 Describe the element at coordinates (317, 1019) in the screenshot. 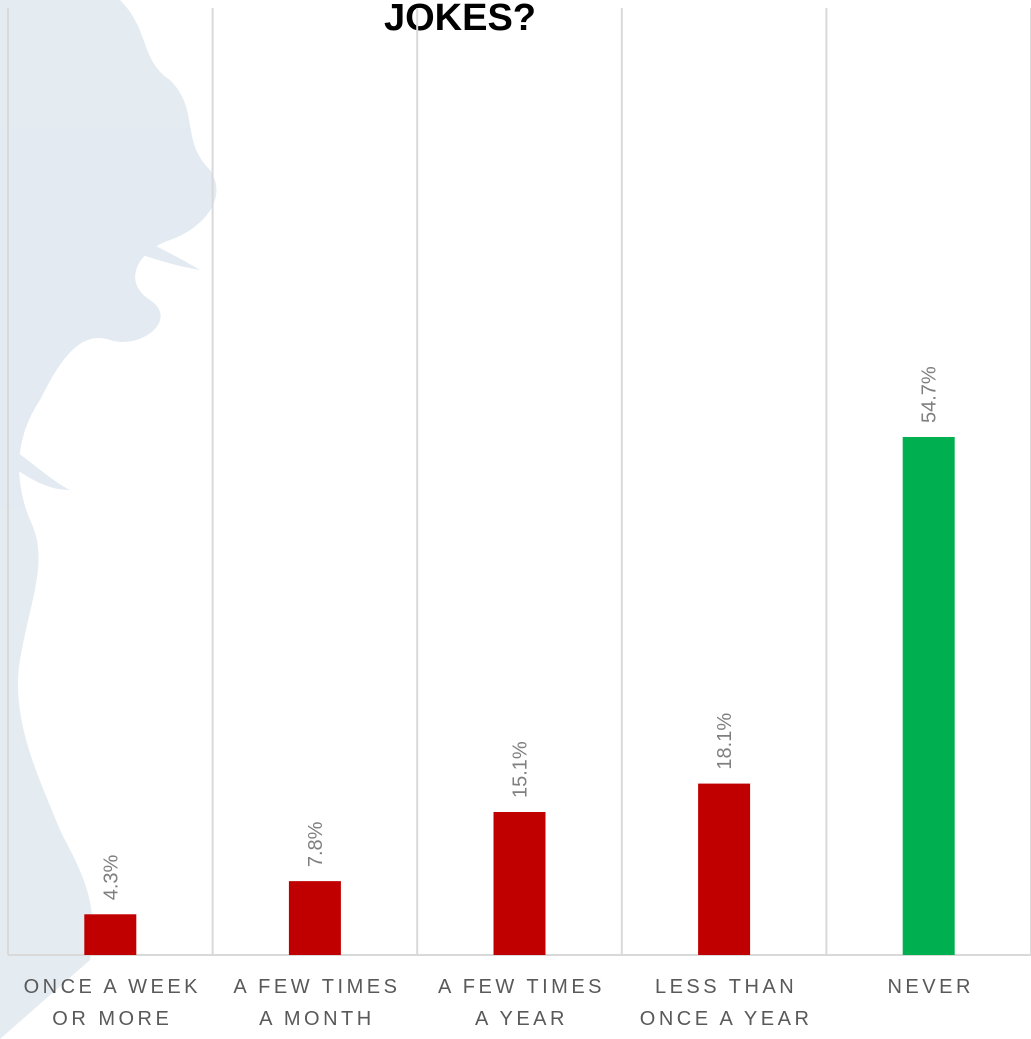

I see `x-tick-label: A MONTH` at that location.